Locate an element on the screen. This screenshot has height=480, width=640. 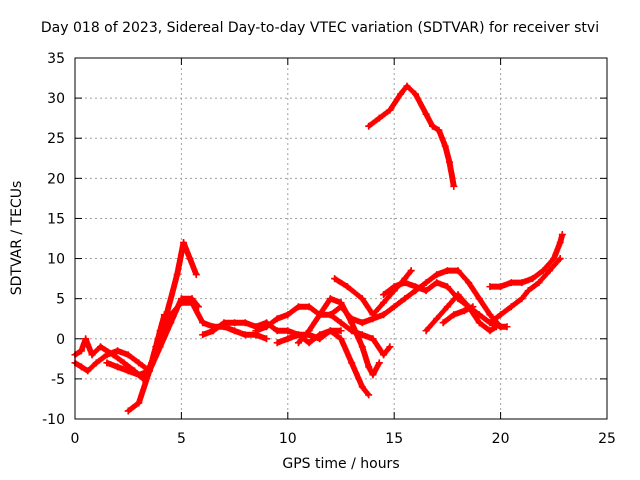
y-tick-label: 30 is located at coordinates (56, 99).